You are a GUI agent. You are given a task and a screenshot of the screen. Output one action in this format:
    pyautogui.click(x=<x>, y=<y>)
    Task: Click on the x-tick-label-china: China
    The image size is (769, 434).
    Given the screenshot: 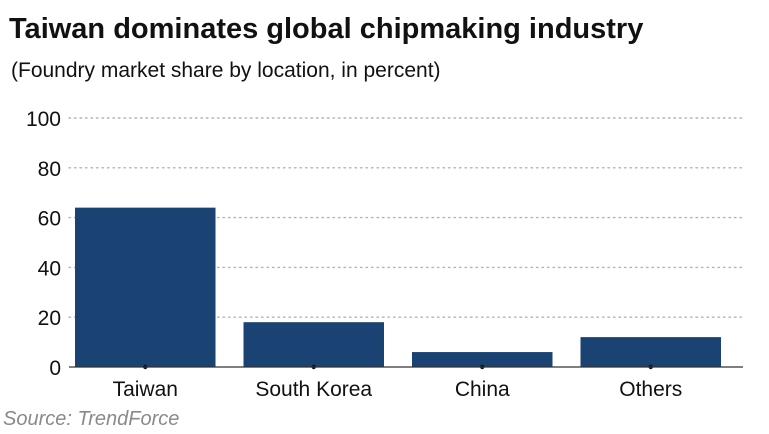 What is the action you would take?
    pyautogui.click(x=482, y=389)
    